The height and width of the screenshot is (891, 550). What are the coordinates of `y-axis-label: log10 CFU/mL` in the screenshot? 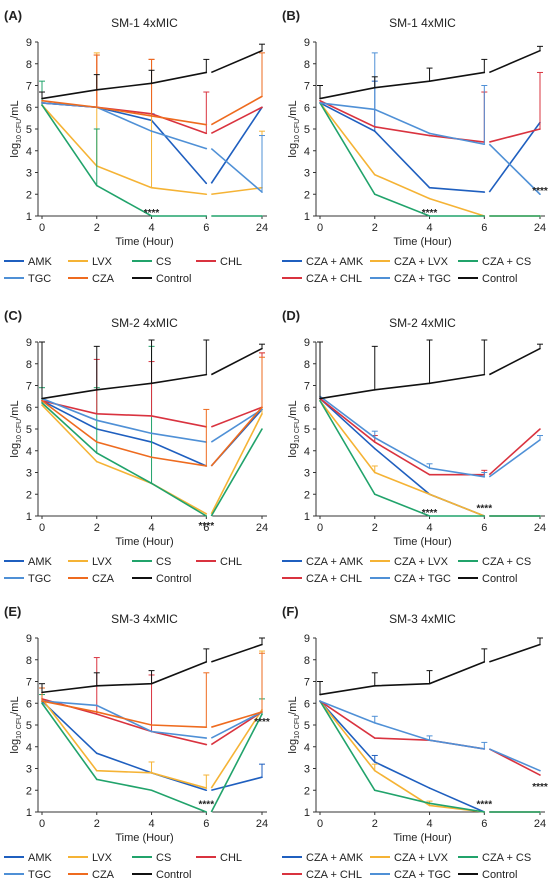 It's located at (16, 428).